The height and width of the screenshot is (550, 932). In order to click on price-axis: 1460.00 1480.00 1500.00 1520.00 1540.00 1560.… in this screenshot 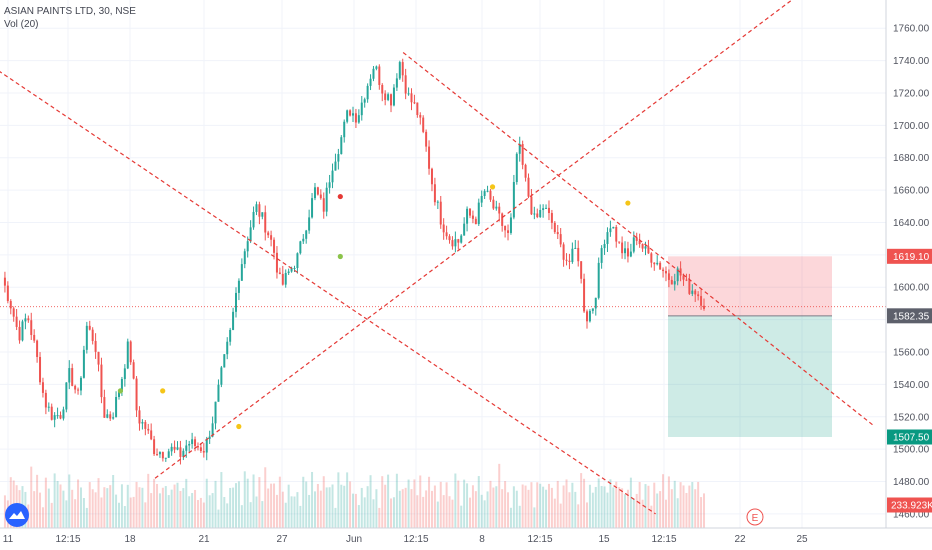, I will do `click(908, 275)`.